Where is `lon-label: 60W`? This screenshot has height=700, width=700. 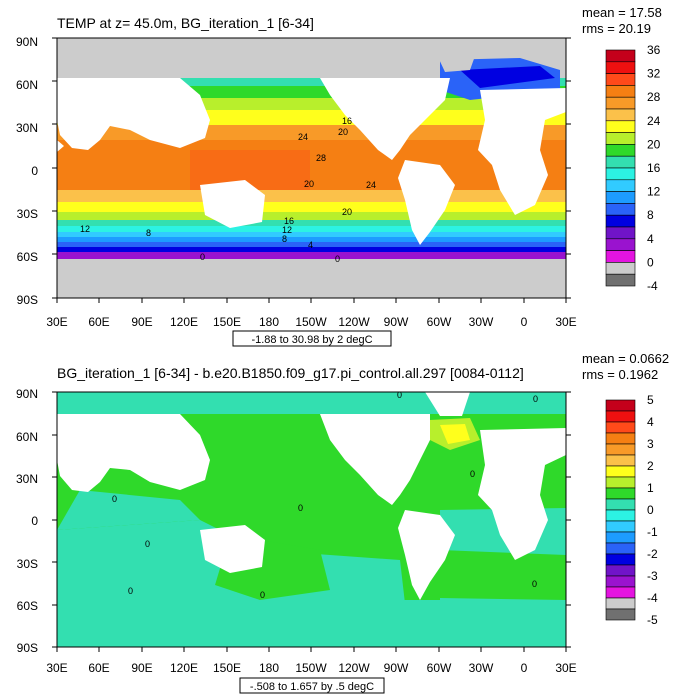
lon-label: 60W is located at coordinates (439, 668).